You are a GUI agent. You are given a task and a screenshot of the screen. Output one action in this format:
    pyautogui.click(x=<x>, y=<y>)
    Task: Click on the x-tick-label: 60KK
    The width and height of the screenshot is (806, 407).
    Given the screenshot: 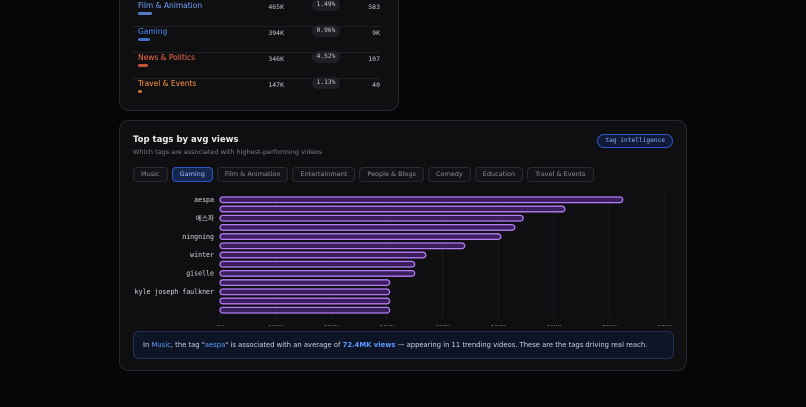 What is the action you would take?
    pyautogui.click(x=553, y=325)
    